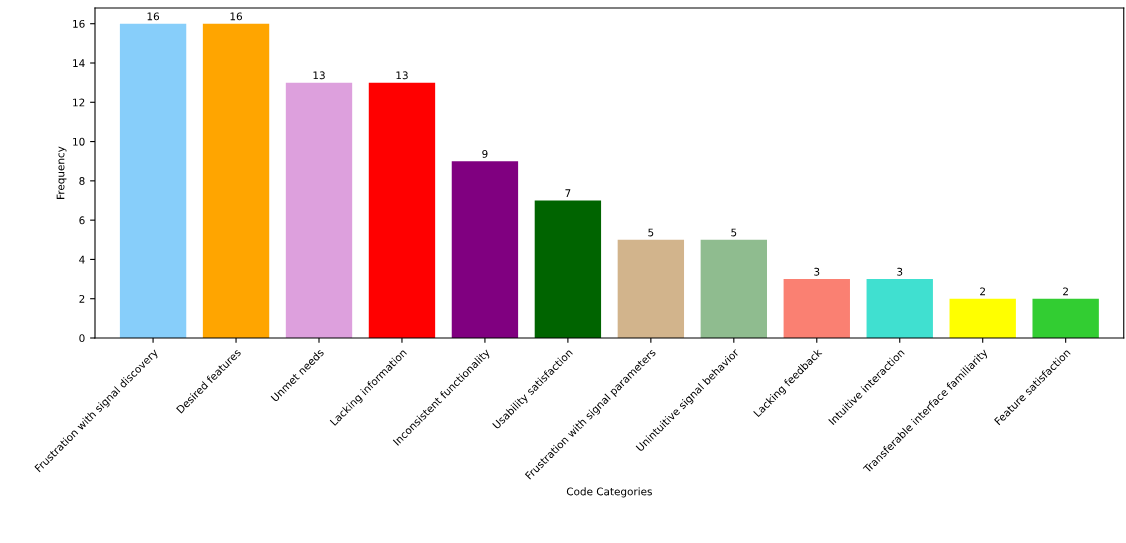 Image resolution: width=1126 pixels, height=543 pixels. Describe the element at coordinates (82, 338) in the screenshot. I see `y-tick-label: 0` at that location.